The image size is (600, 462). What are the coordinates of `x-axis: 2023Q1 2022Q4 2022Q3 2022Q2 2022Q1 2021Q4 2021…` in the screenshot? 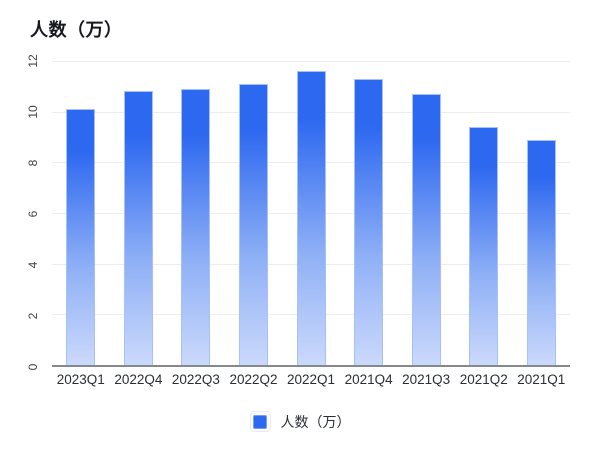 It's located at (311, 379).